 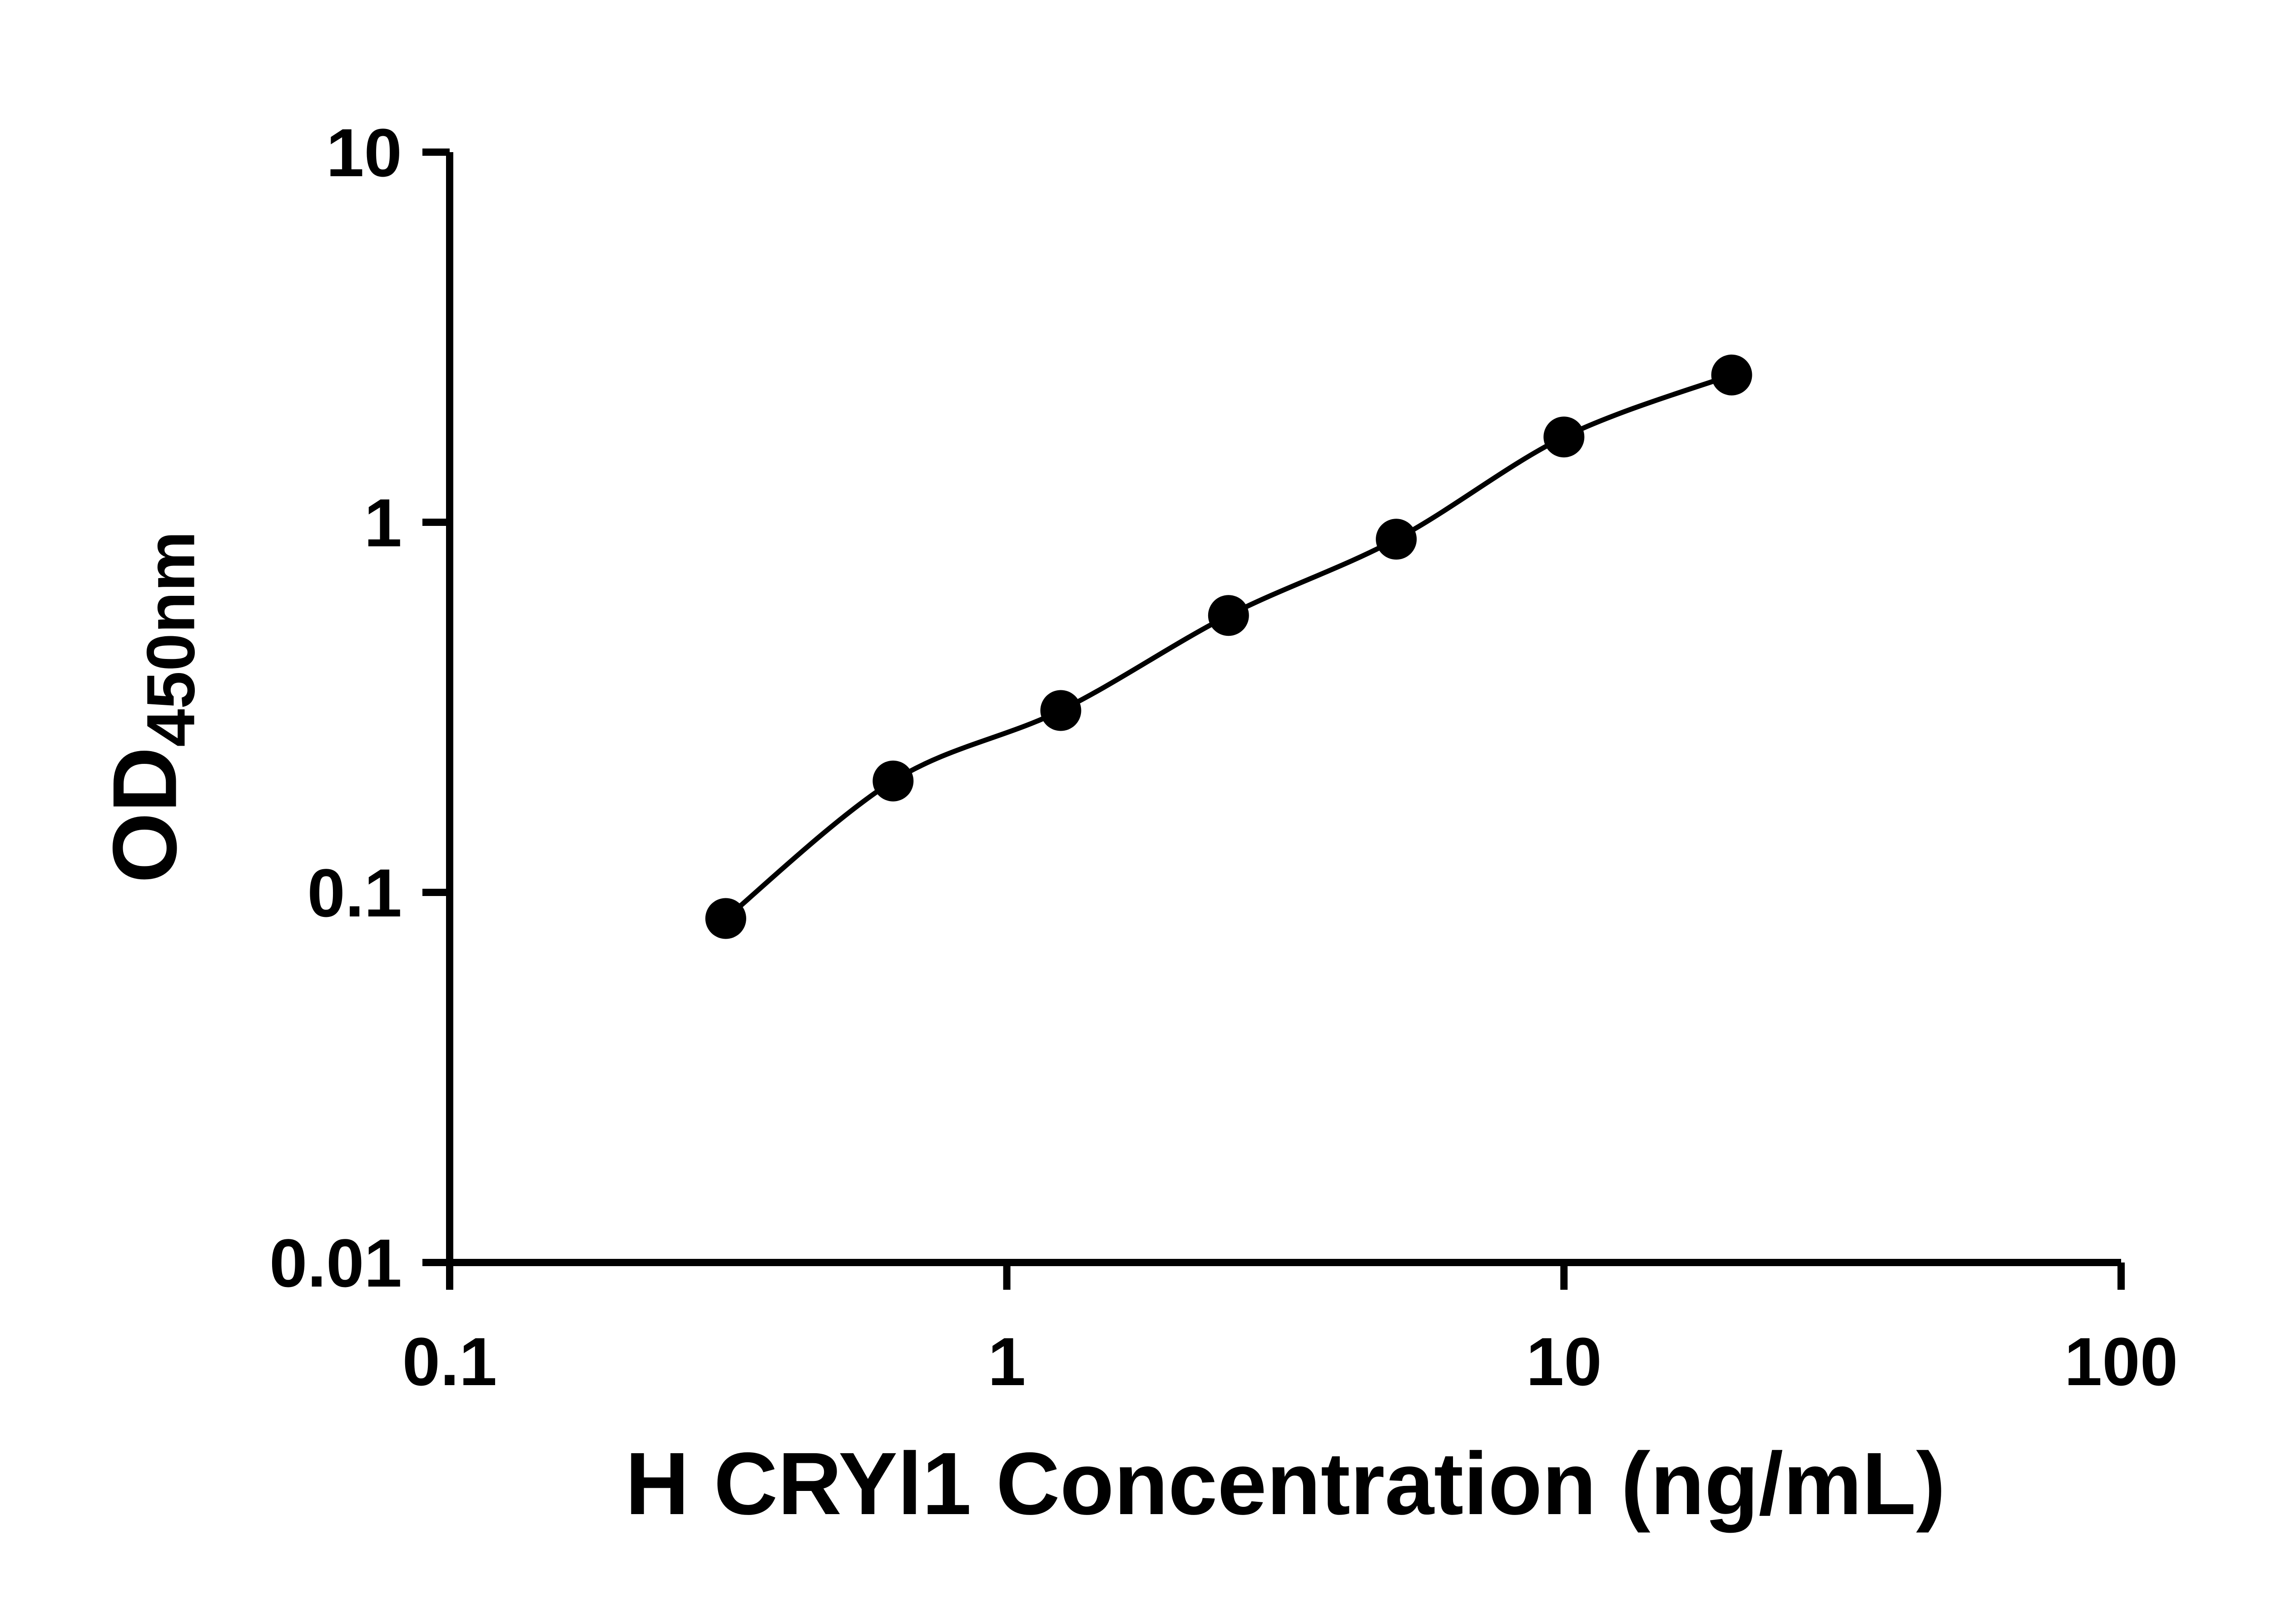 I want to click on y-axis-tick-label: 0.01, so click(x=335, y=1263).